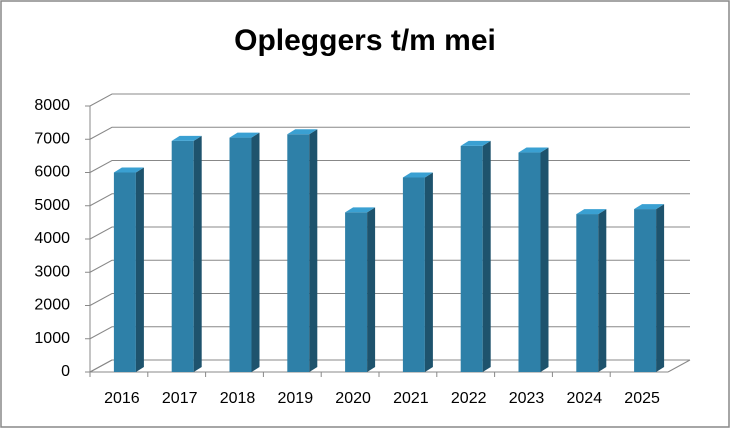 Image resolution: width=730 pixels, height=428 pixels. What do you see at coordinates (353, 398) in the screenshot?
I see `x-tick-label: 2020` at bounding box center [353, 398].